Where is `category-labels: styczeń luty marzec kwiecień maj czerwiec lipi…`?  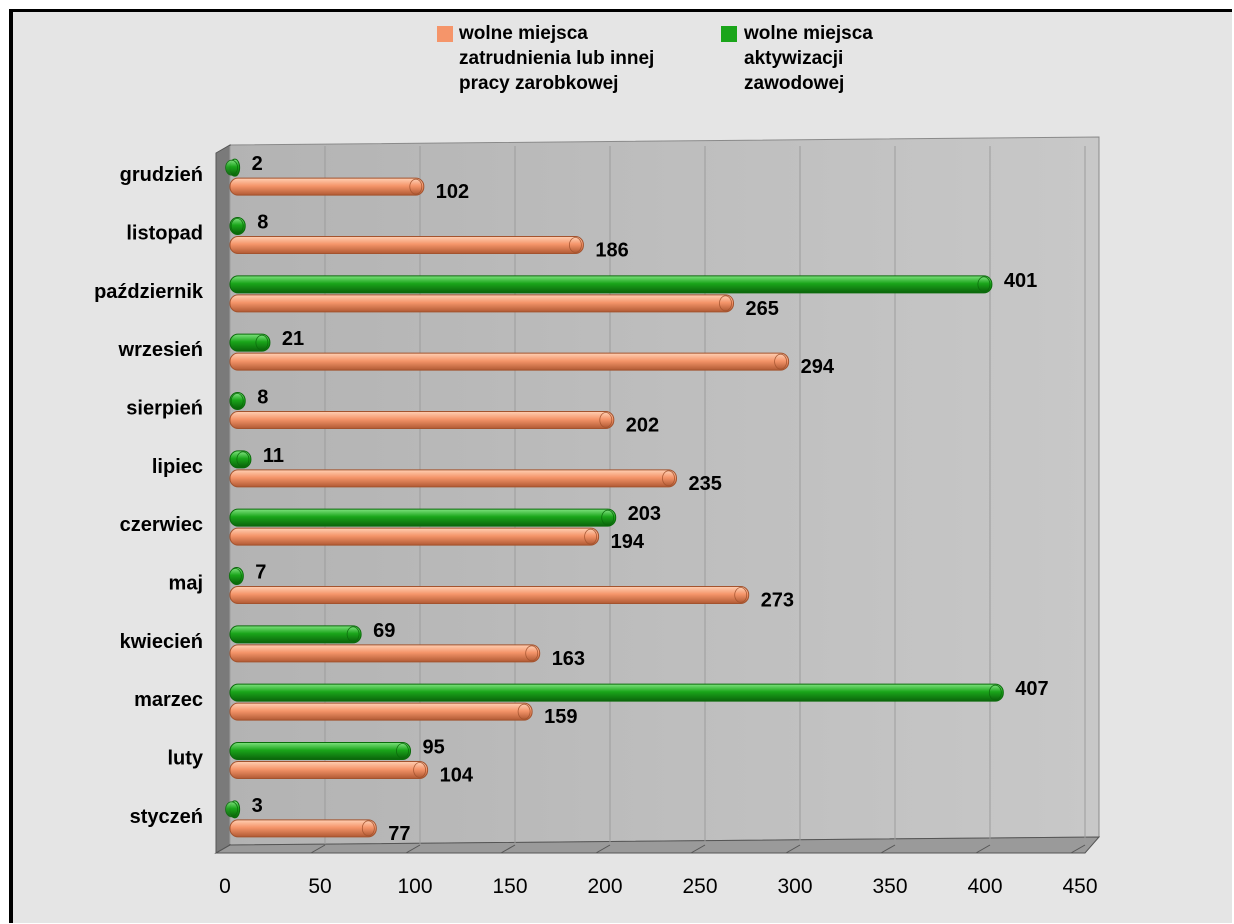
category-labels: styczeń luty marzec kwiecień maj czerwiec lipi… is located at coordinates (149, 496).